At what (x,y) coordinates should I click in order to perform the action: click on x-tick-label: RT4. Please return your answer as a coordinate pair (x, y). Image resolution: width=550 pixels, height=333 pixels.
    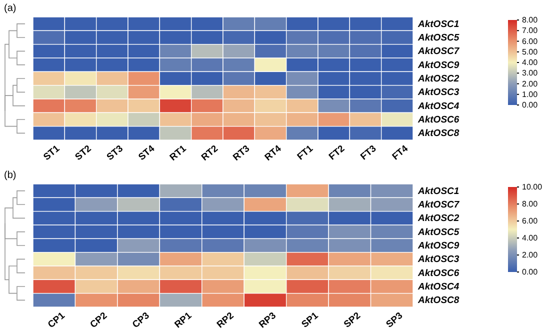
    Looking at the image, I should click on (273, 153).